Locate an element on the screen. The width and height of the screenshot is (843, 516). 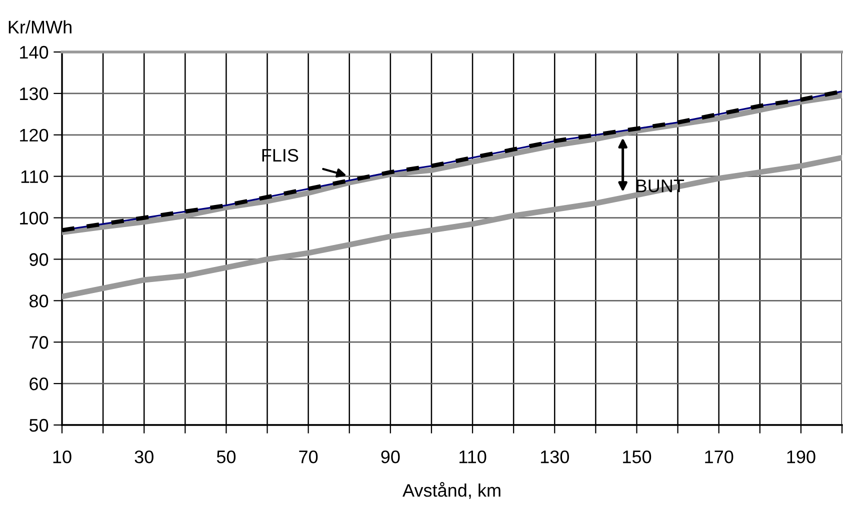
y-tick-label: 80 is located at coordinates (39, 301).